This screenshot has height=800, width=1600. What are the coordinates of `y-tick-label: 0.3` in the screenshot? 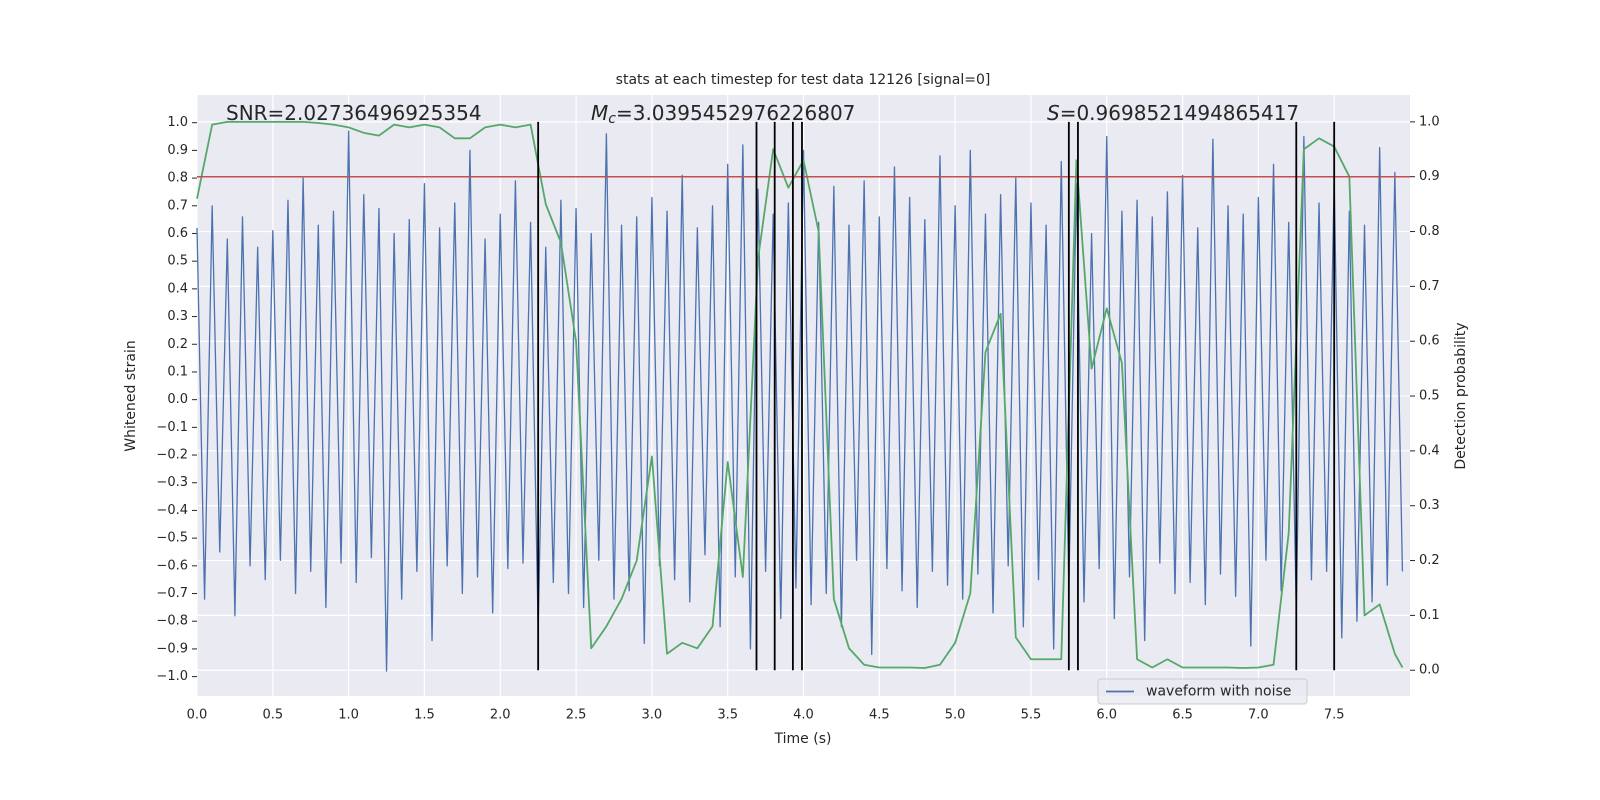 It's located at (177, 316).